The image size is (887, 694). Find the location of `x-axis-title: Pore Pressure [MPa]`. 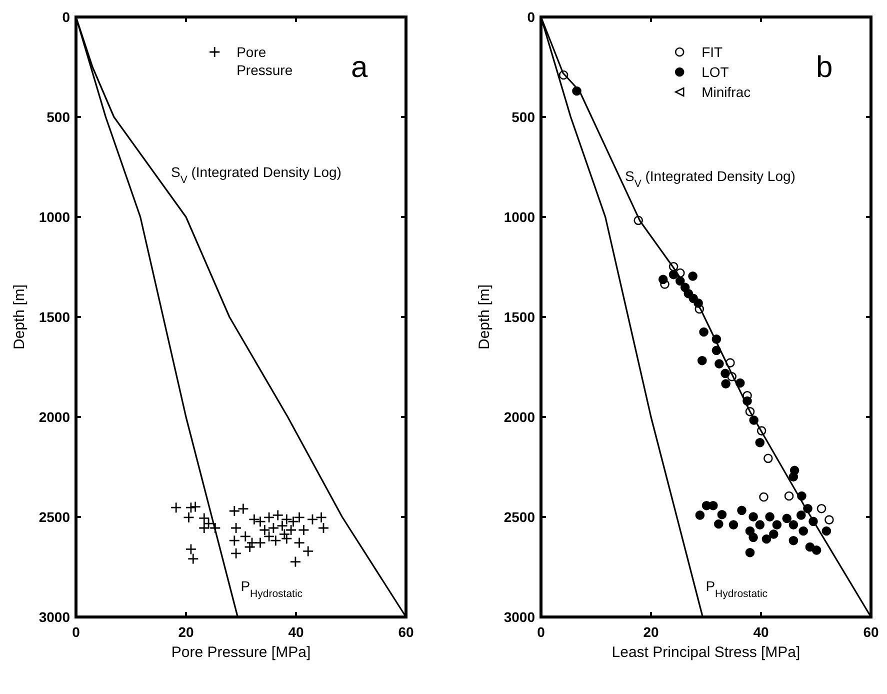

x-axis-title: Pore Pressure [MPa] is located at coordinates (241, 652).